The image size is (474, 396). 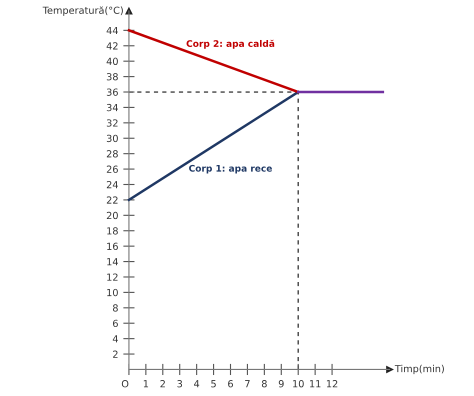 What do you see at coordinates (213, 384) in the screenshot?
I see `x-tick-label: 5` at bounding box center [213, 384].